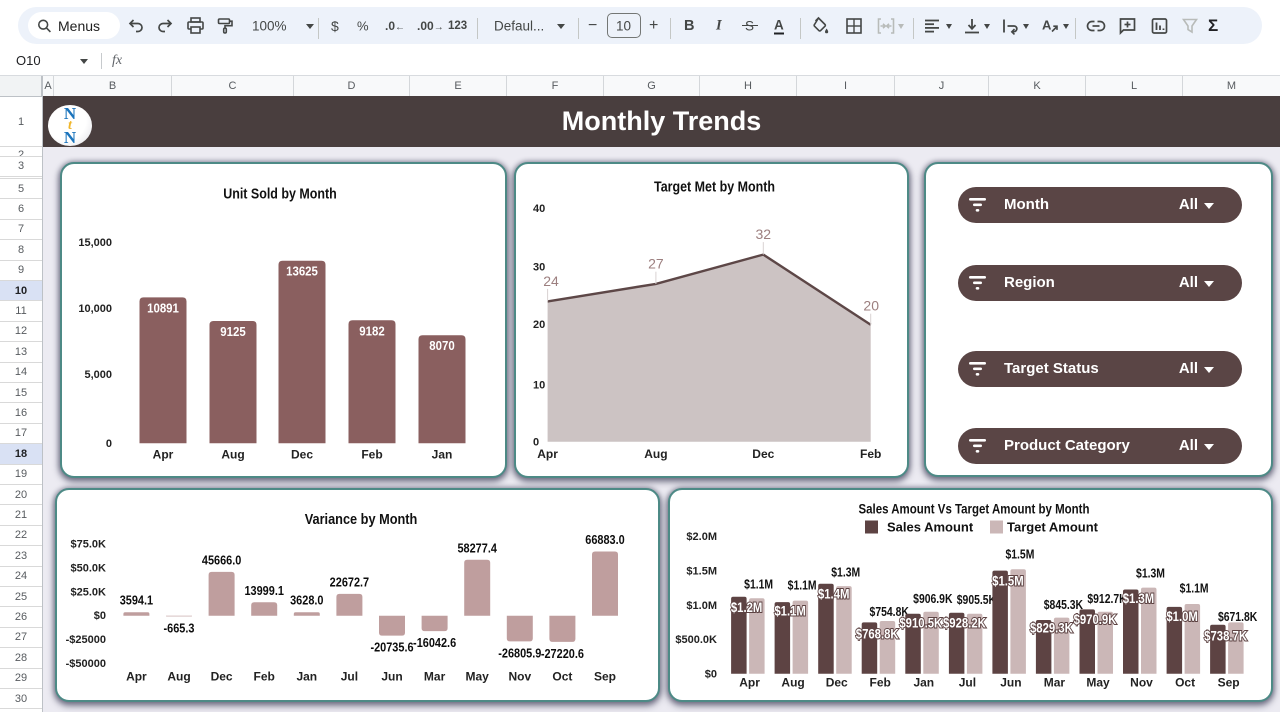 This screenshot has height=712, width=1280. Describe the element at coordinates (350, 581) in the screenshot. I see `svg-text: 22672.7` at that location.